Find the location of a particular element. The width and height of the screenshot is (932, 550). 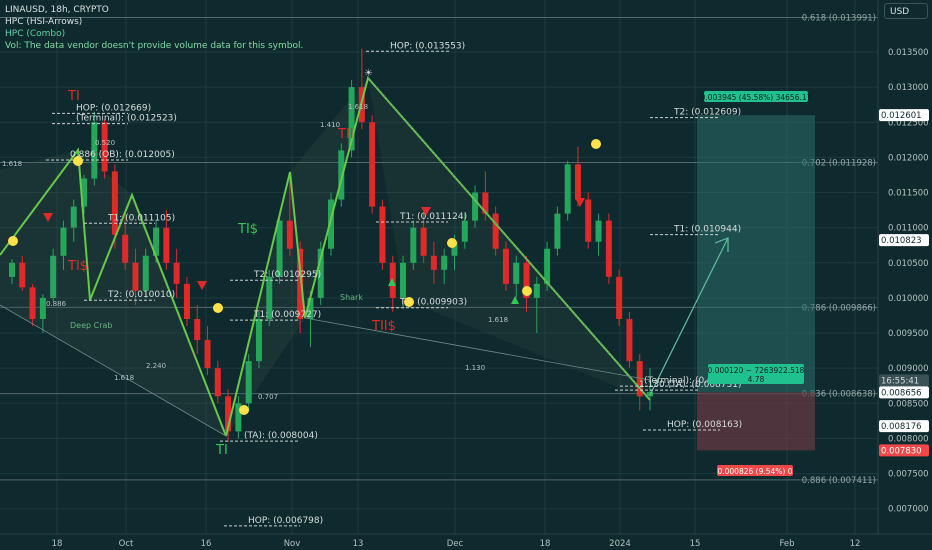

price-tag-label: 0.008176 is located at coordinates (901, 427).